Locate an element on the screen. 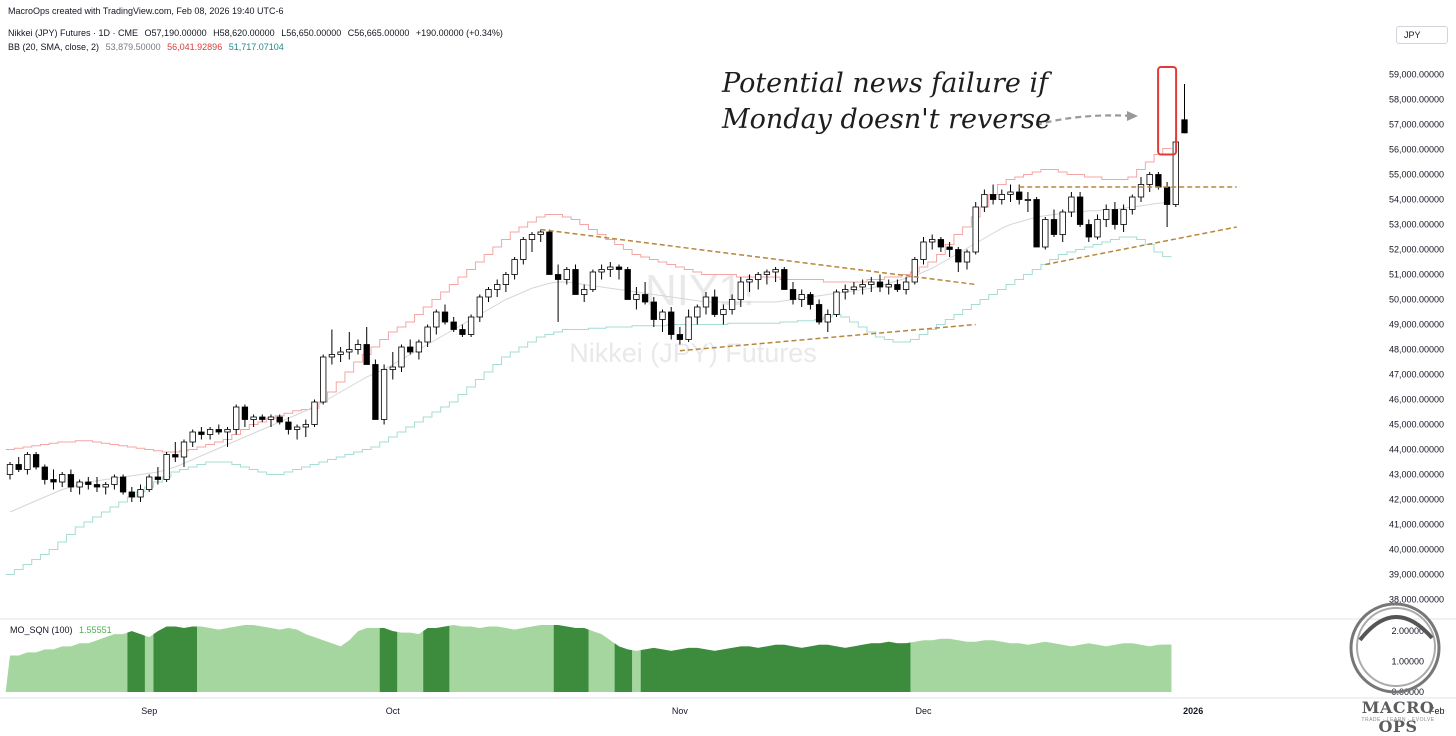 The image size is (1456, 736). bb-upper-value: 56,041.92896 is located at coordinates (195, 47).